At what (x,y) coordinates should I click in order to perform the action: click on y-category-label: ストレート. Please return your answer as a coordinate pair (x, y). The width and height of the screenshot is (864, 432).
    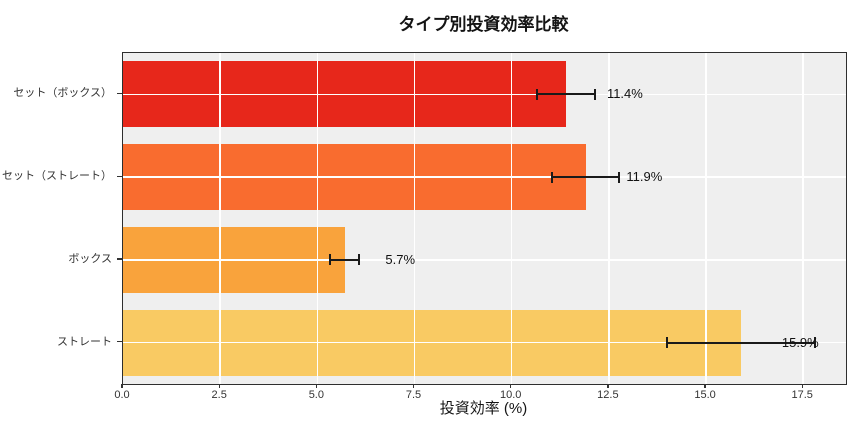
    Looking at the image, I should click on (84, 341).